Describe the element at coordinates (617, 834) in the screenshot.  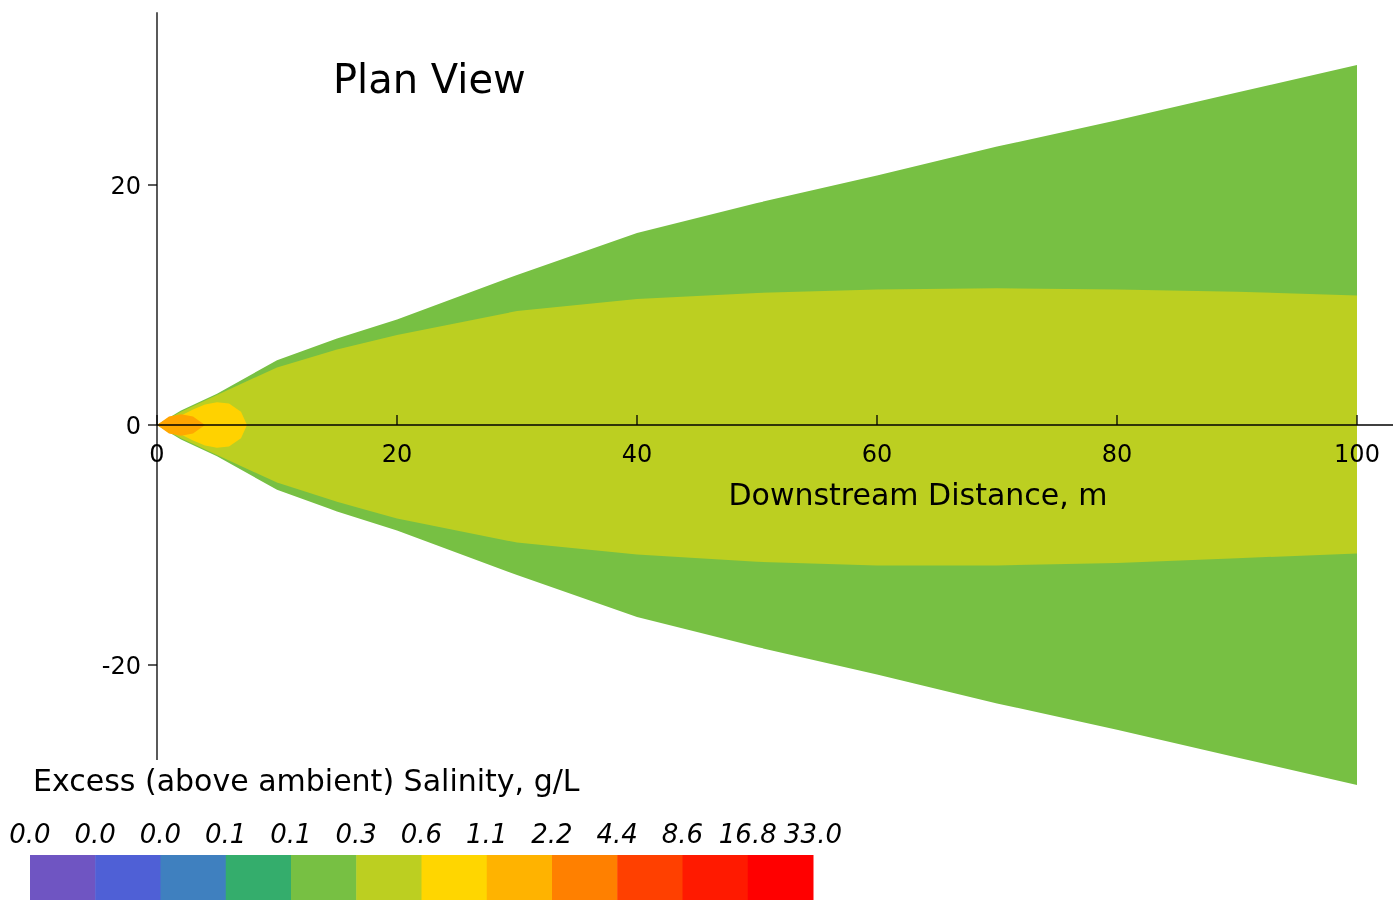
I see `text: 4.4` at that location.